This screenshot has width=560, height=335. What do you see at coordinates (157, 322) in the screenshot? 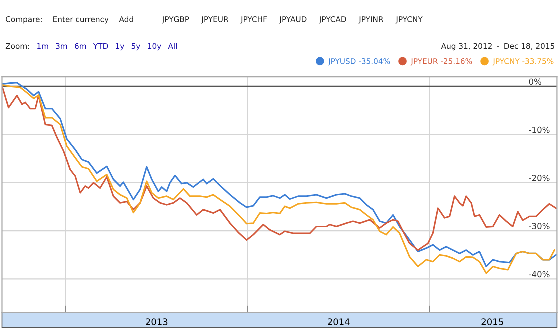
I see `x-tick-label: 2013` at bounding box center [157, 322].